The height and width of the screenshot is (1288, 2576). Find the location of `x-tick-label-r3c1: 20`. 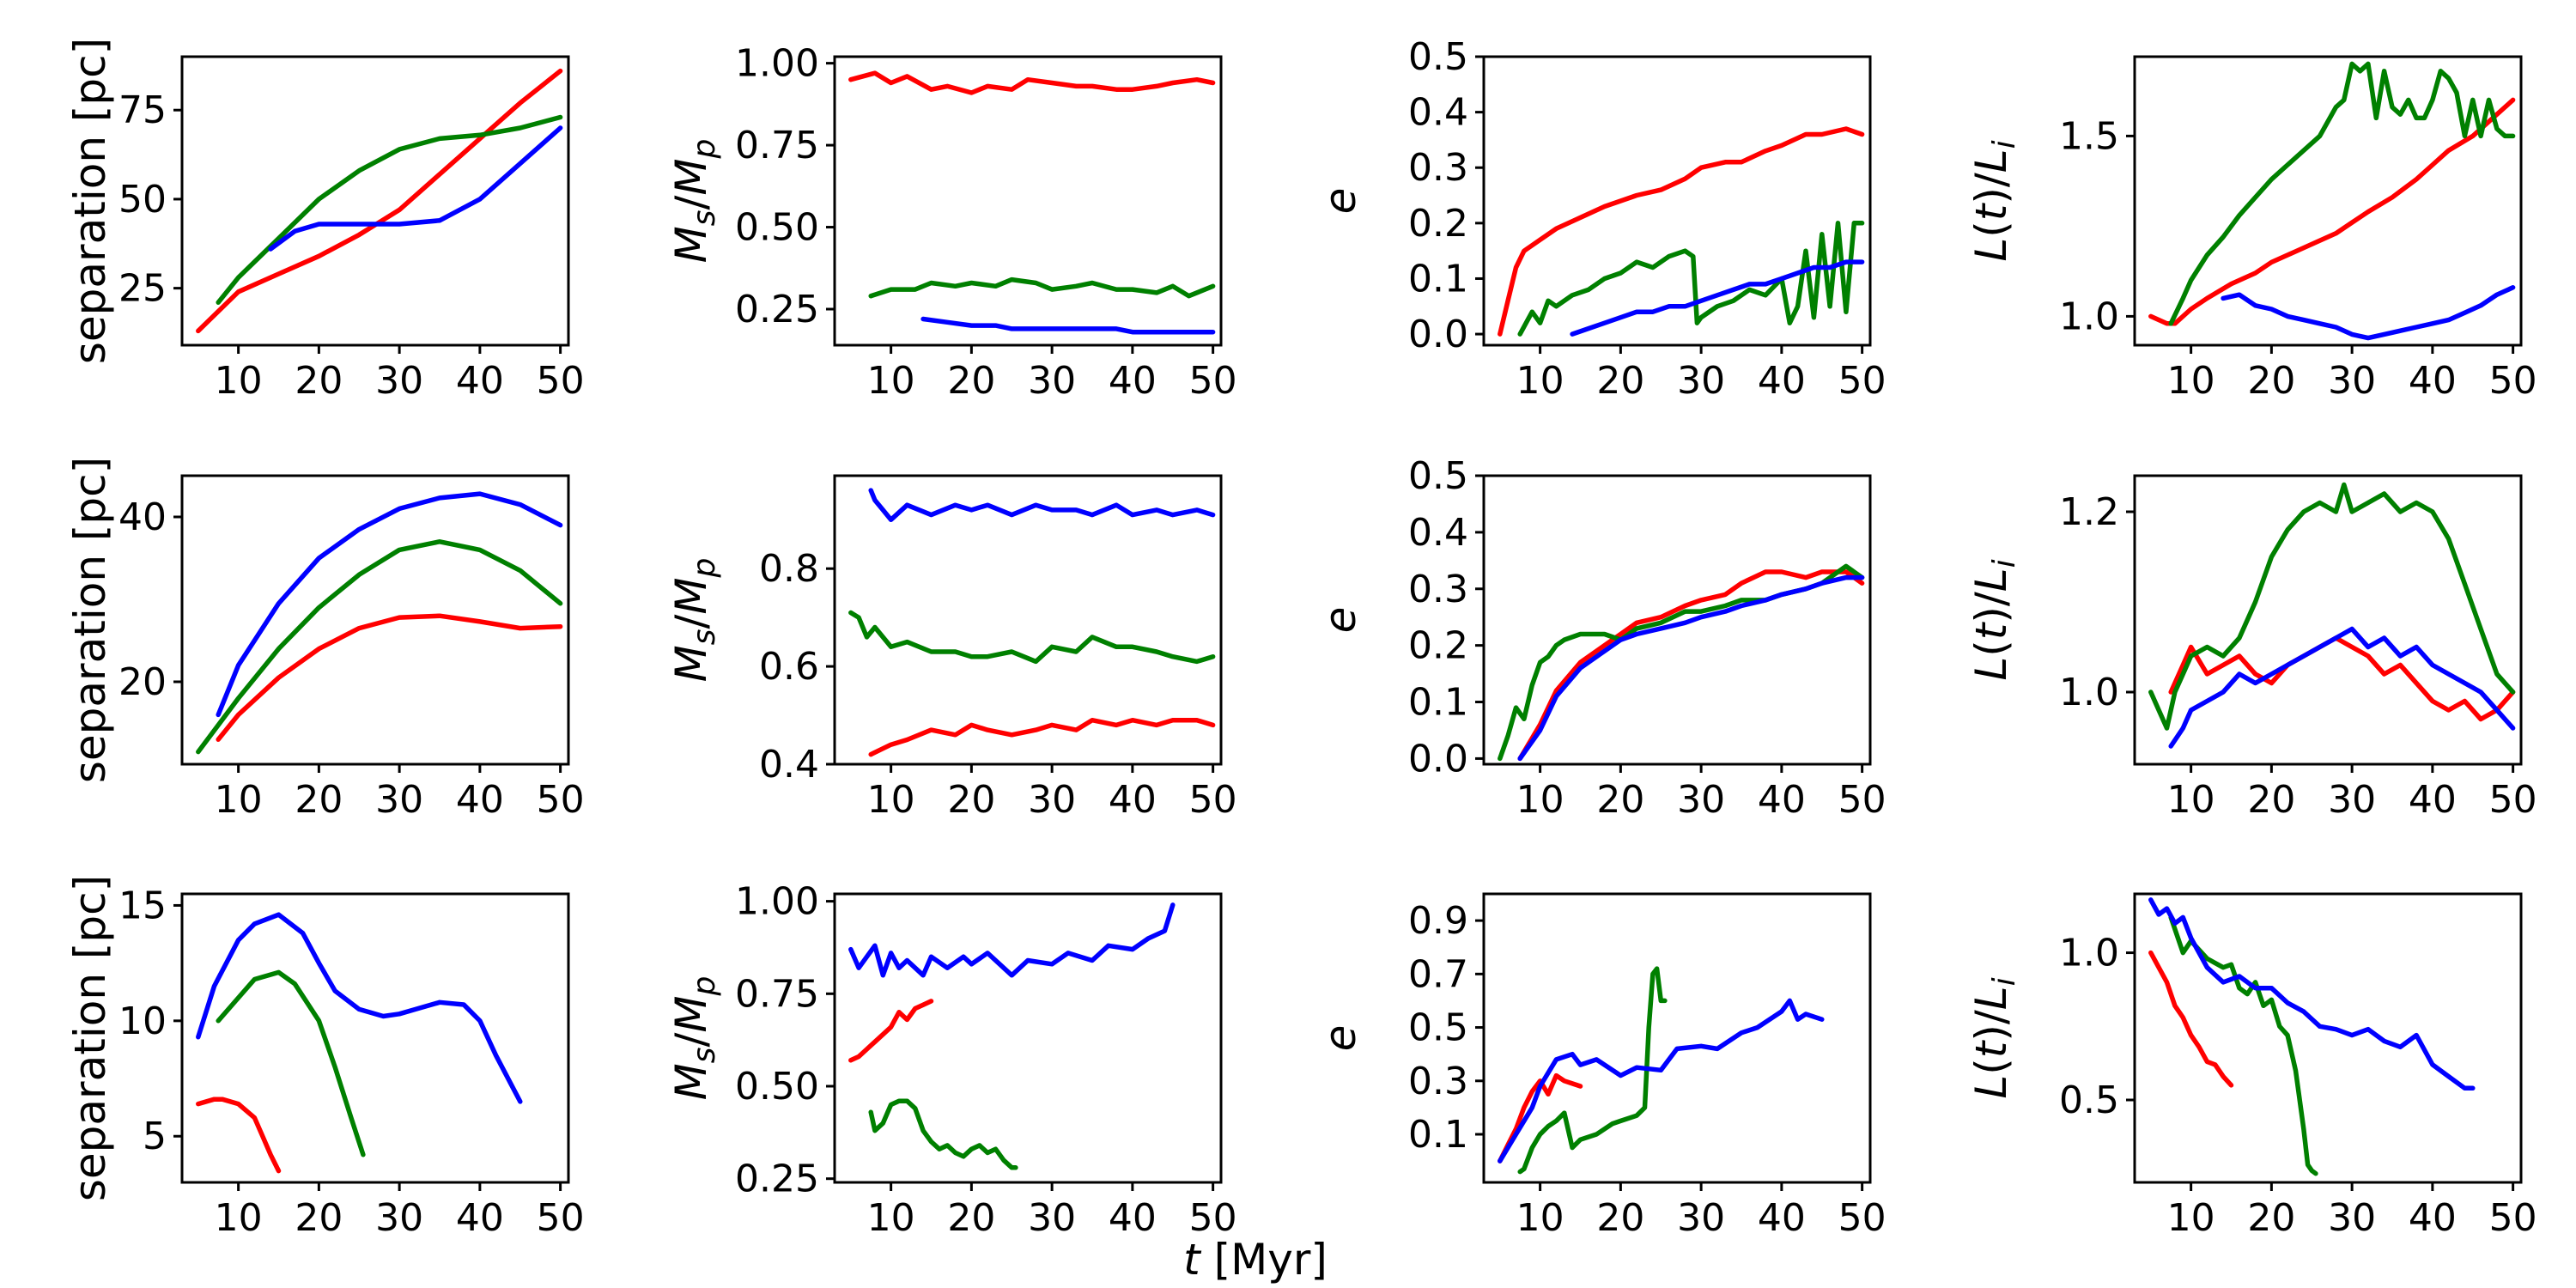

x-tick-label-r3c1: 20 is located at coordinates (319, 1218).